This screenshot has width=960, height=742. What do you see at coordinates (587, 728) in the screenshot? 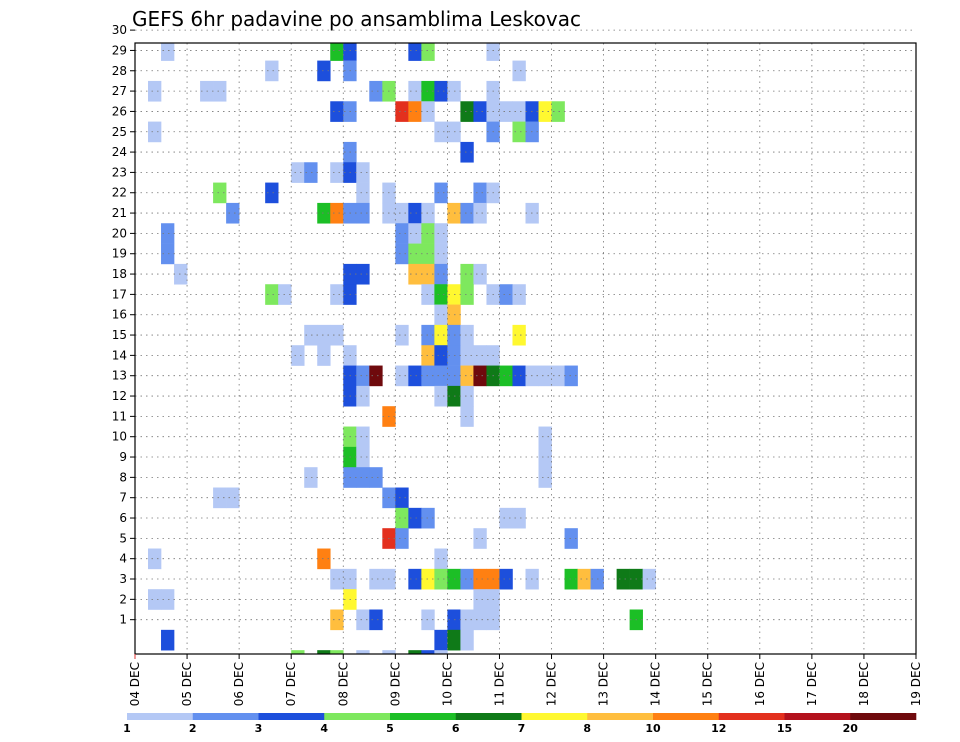
I see `legend-label: 8` at bounding box center [587, 728].